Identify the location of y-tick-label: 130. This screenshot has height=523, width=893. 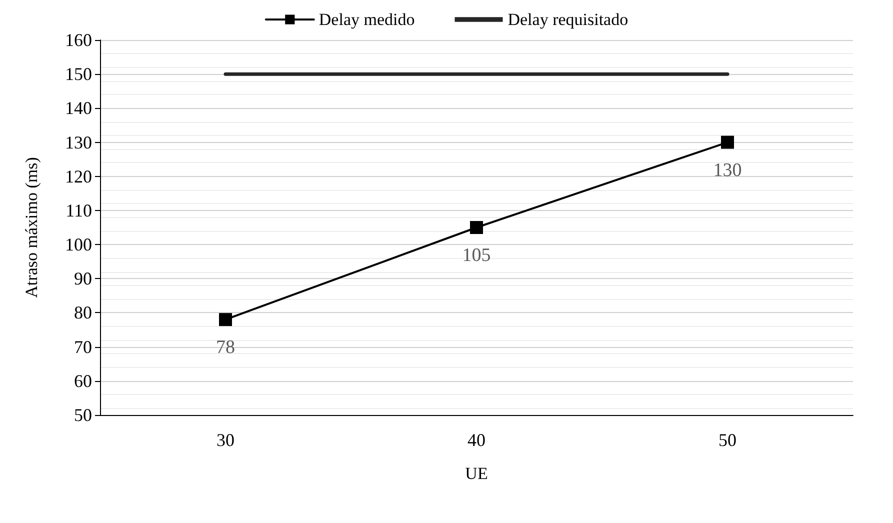
(78, 142).